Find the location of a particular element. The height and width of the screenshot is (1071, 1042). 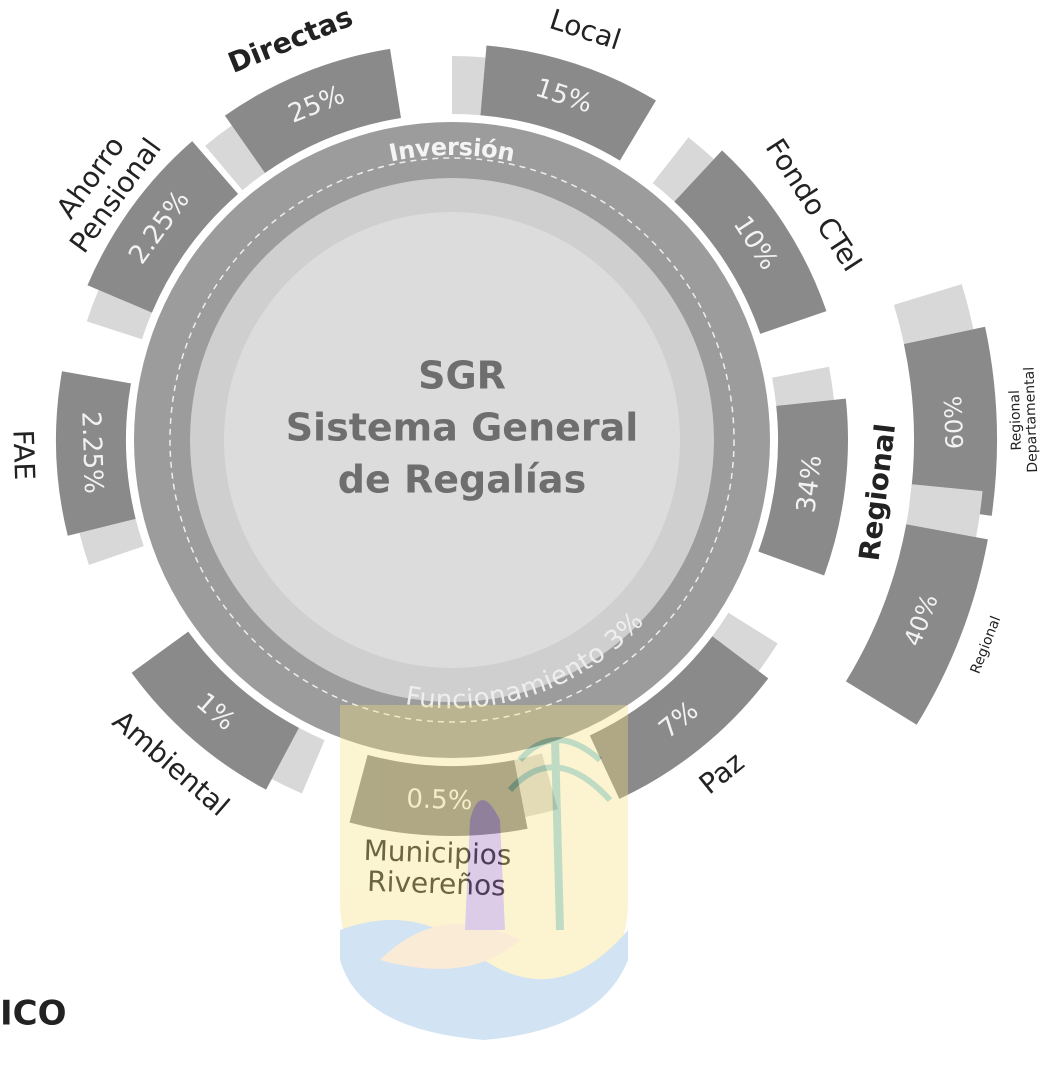

center-title: SGR is located at coordinates (462, 376).